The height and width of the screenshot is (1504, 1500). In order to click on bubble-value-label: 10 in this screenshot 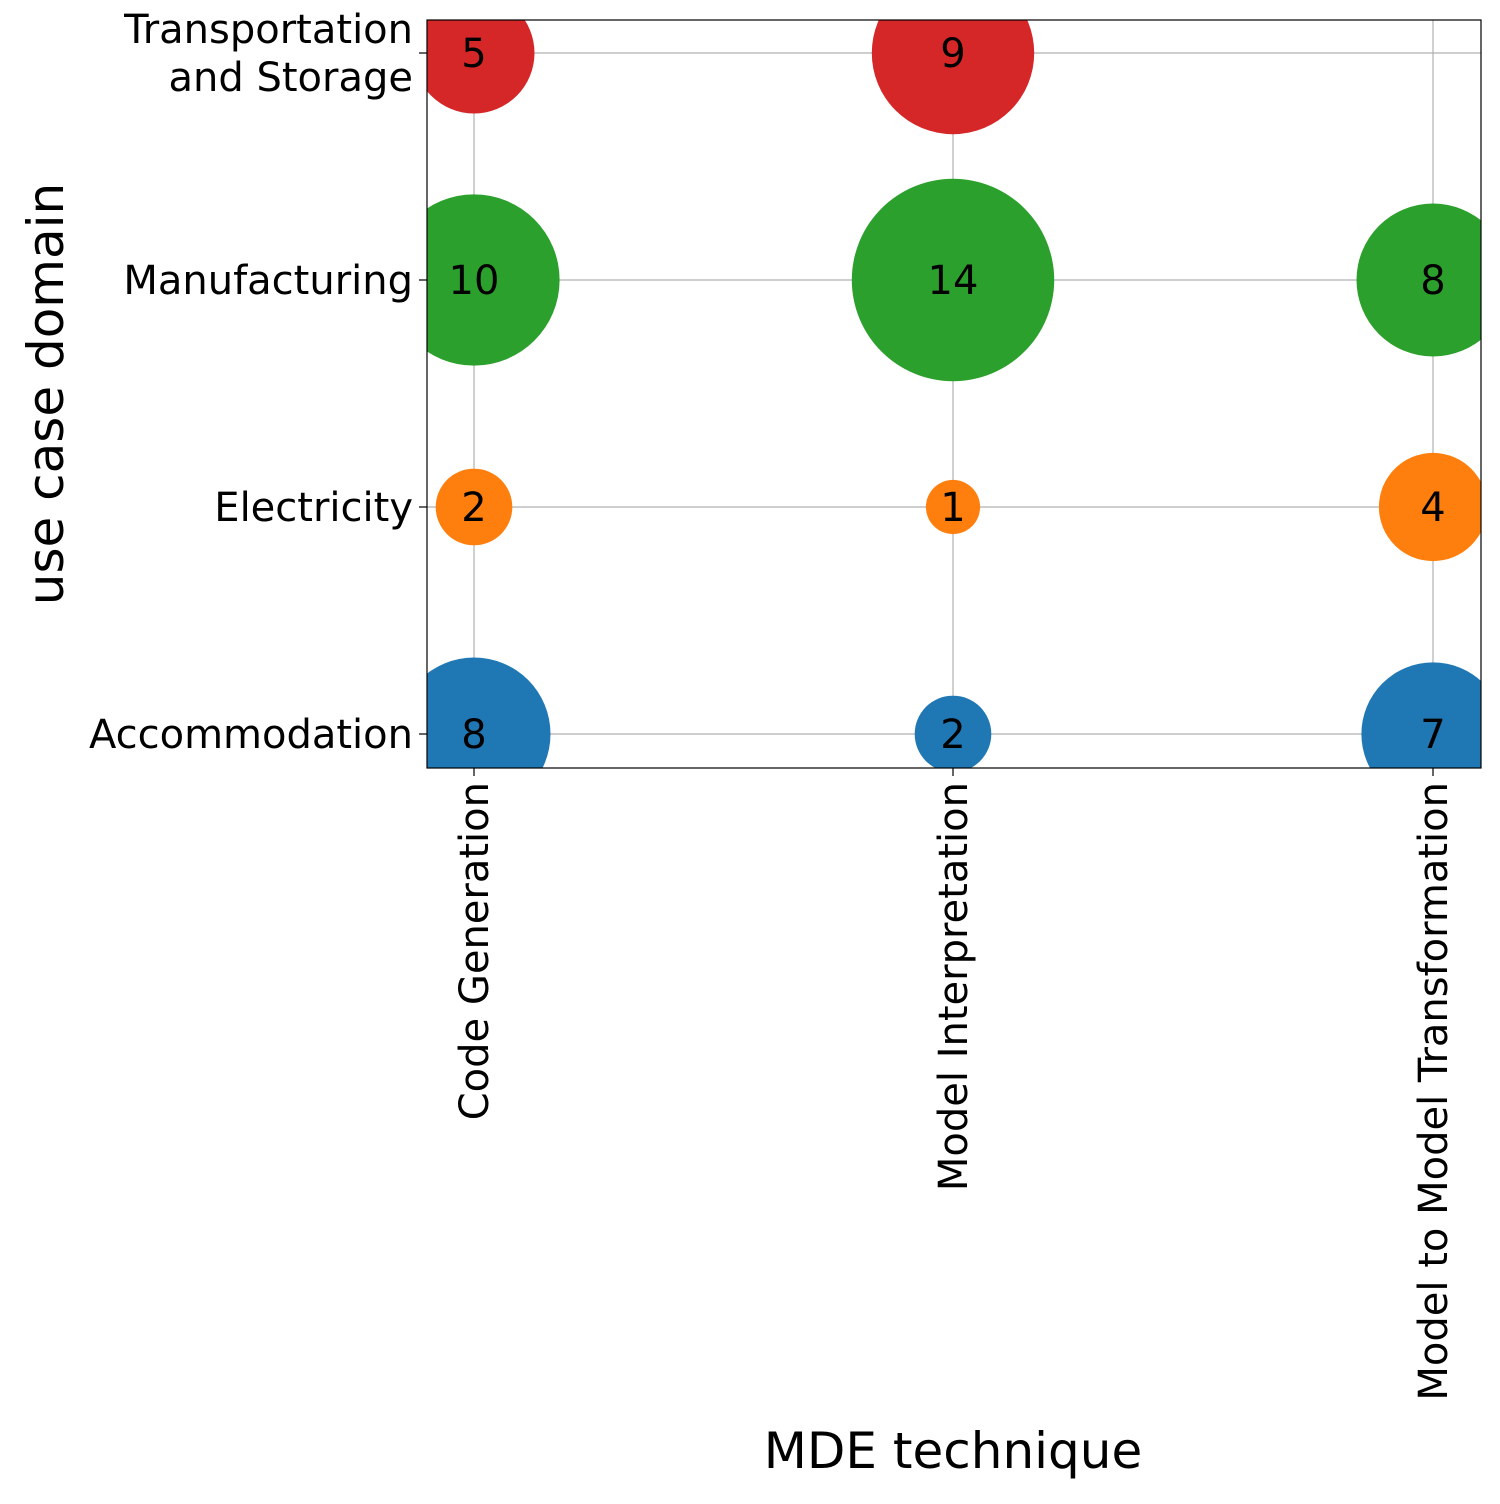, I will do `click(474, 281)`.